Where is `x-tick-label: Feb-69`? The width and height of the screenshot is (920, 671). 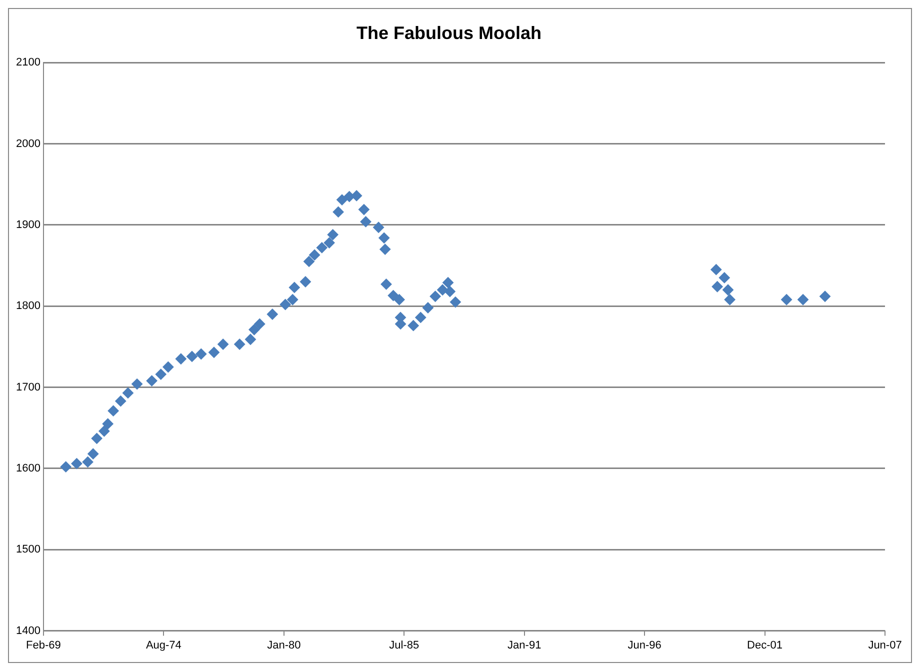 x-tick-label: Feb-69 is located at coordinates (43, 645).